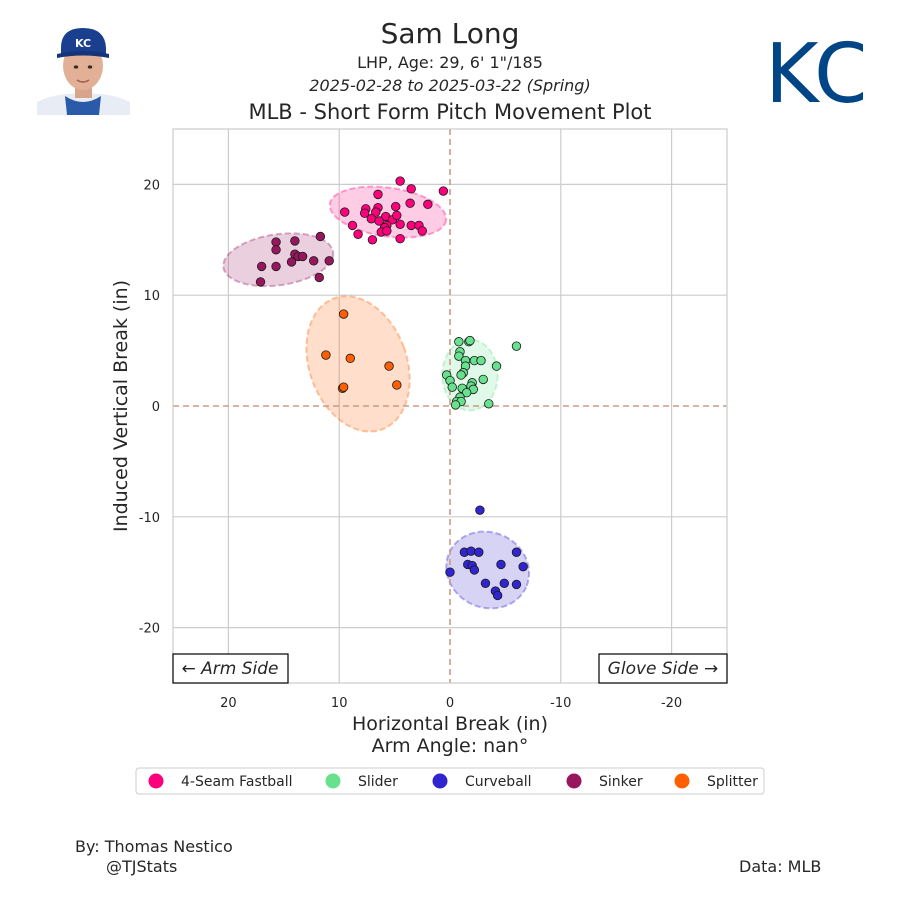 This screenshot has height=900, width=900. I want to click on ellipse-splitter, so click(358, 364).